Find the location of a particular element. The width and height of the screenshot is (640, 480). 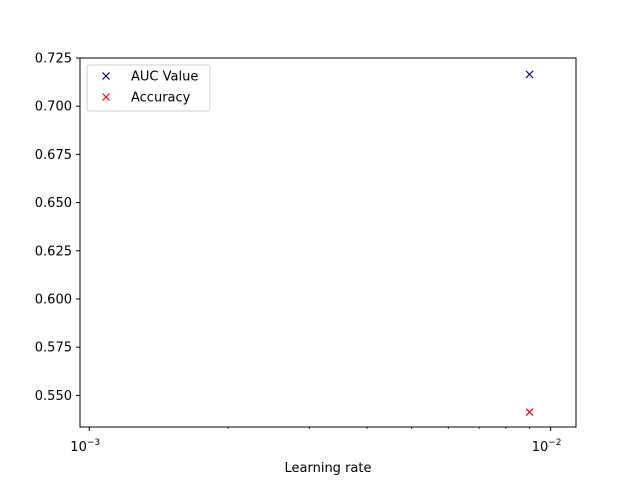

y-tick-label: 0.575 is located at coordinates (53, 348).